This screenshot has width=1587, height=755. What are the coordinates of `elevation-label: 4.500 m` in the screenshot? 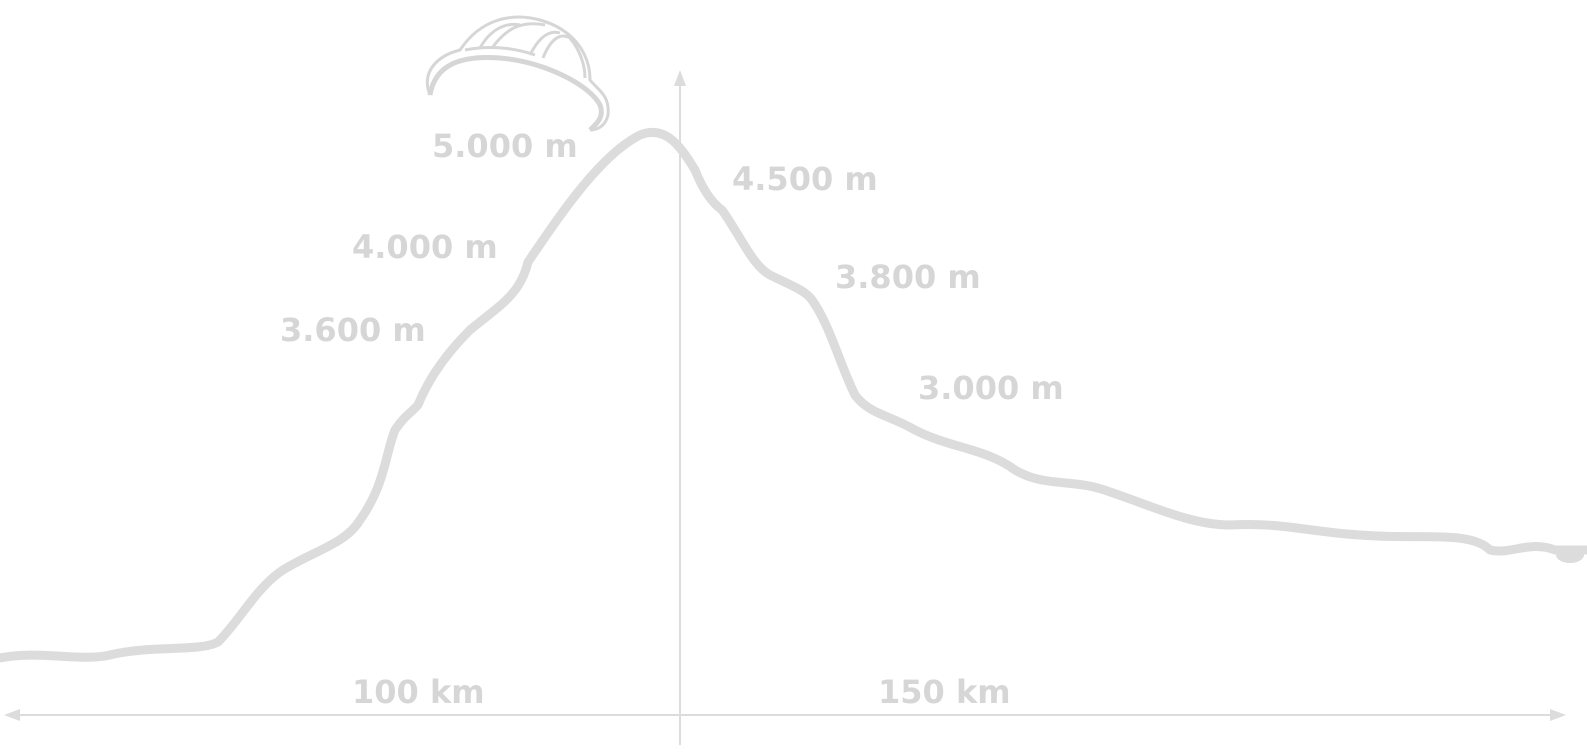 It's located at (805, 179).